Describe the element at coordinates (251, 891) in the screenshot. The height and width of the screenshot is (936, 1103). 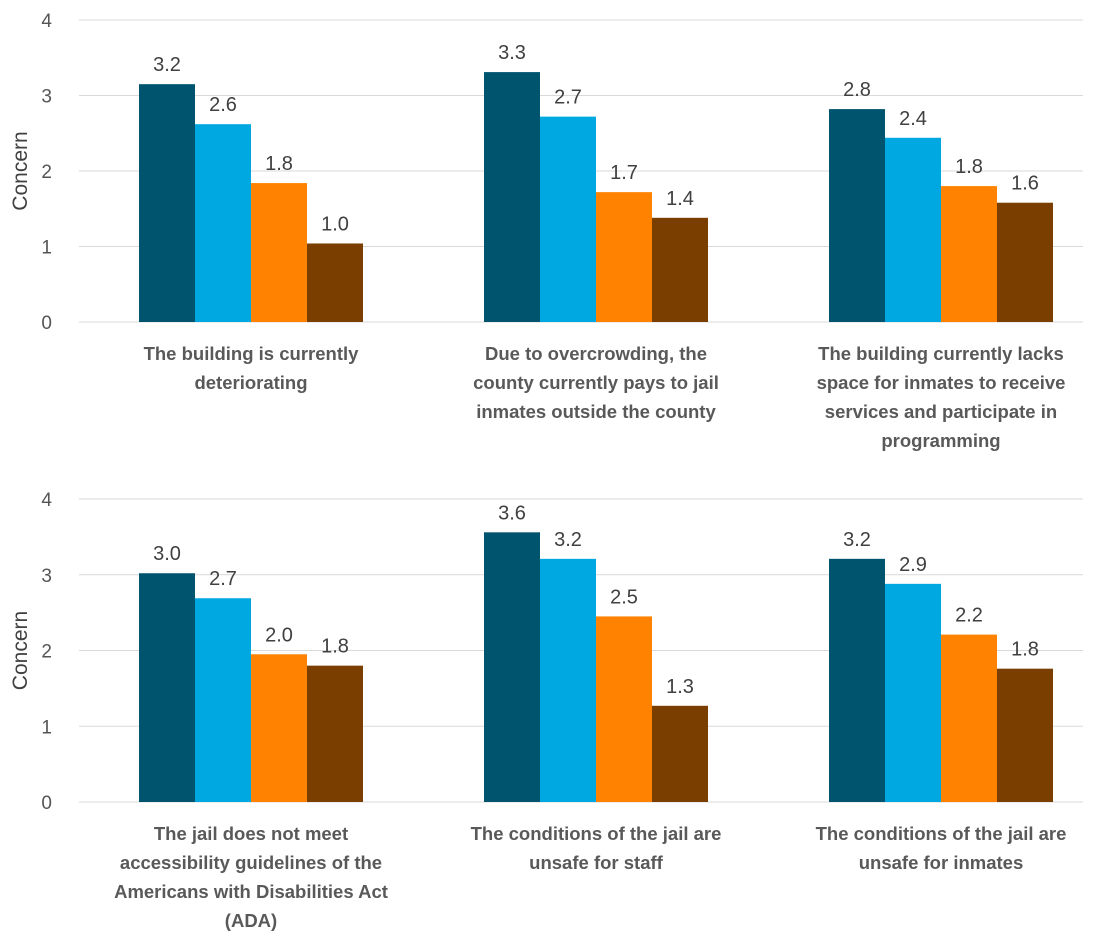
I see `category-label: Americans with Disabilities Act` at that location.